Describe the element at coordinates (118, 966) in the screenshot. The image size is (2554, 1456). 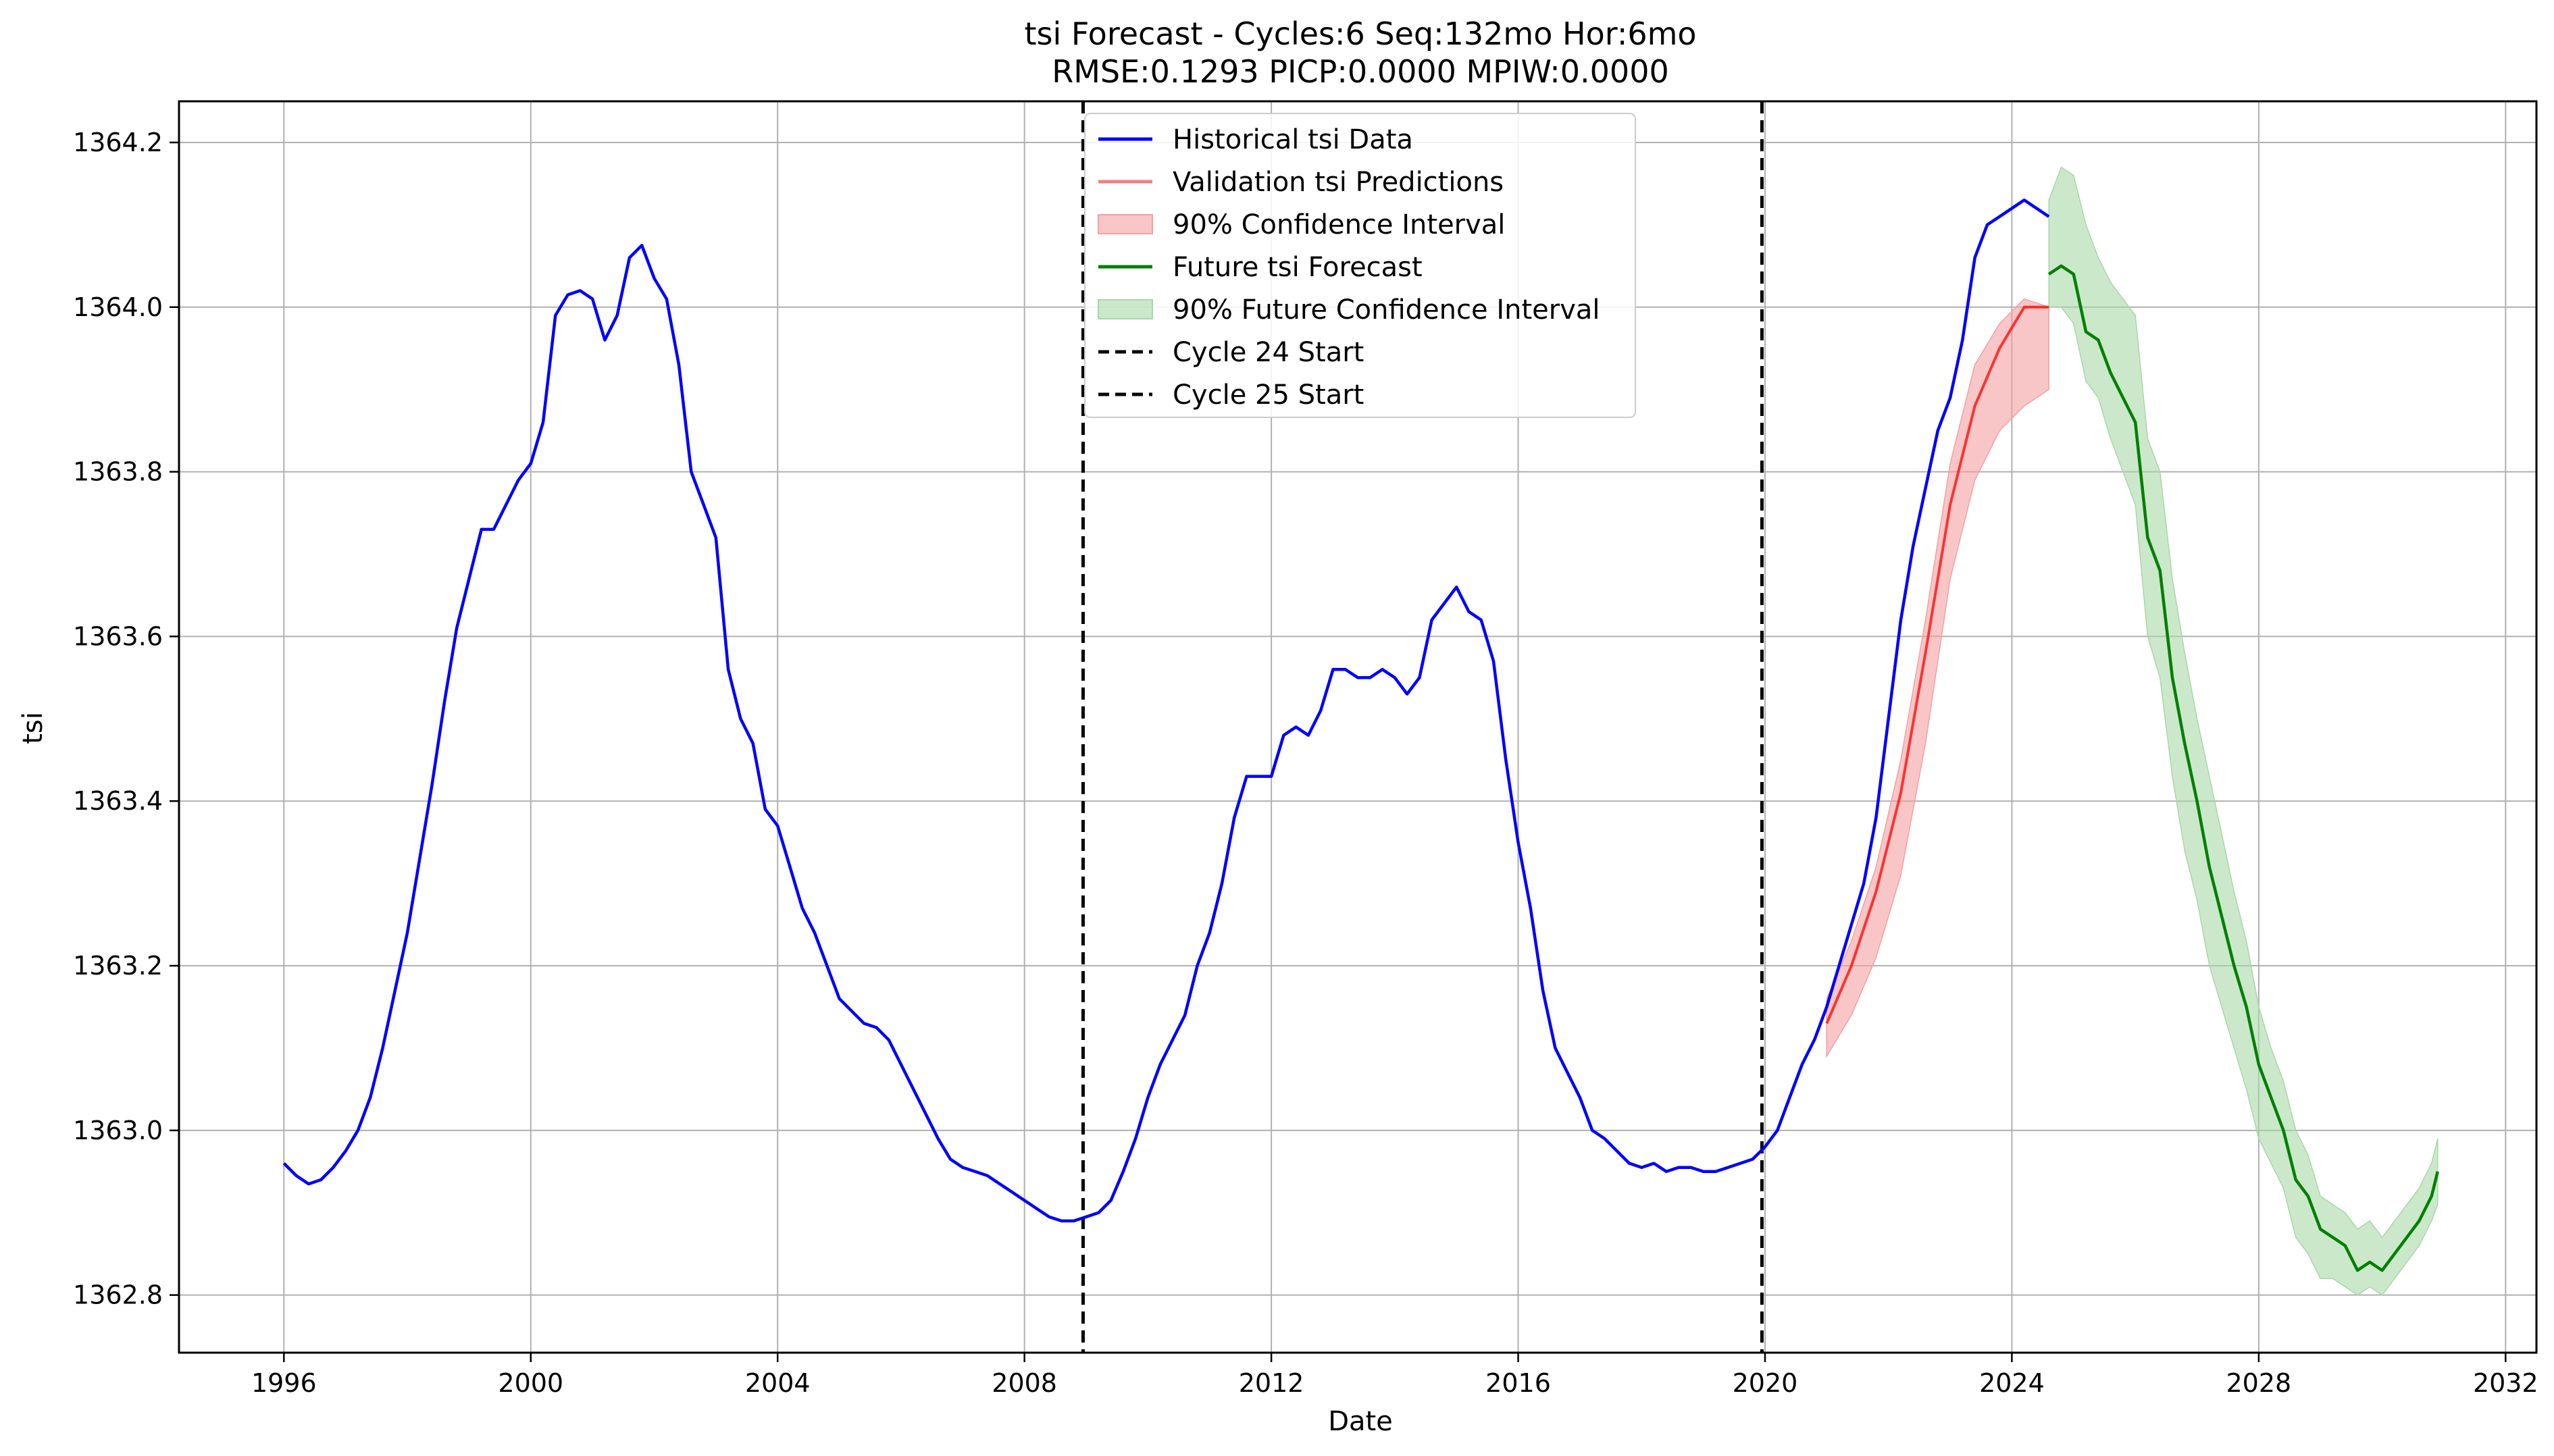
I see `y-tick-label: 1363.2` at that location.